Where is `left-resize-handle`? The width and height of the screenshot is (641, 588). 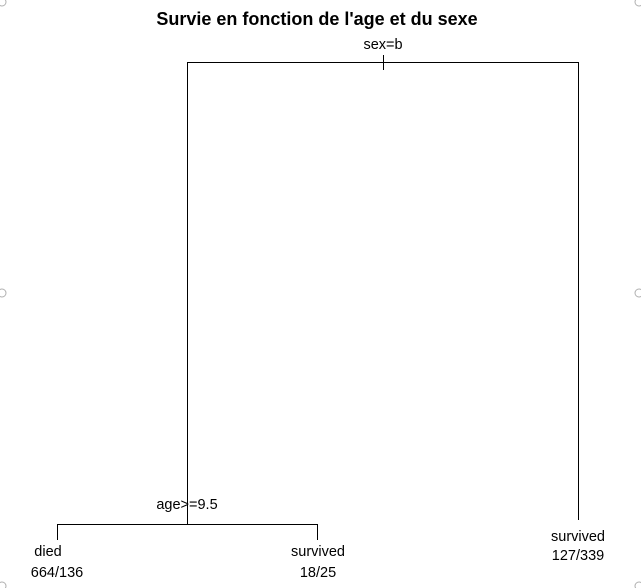 left-resize-handle is located at coordinates (3, 293).